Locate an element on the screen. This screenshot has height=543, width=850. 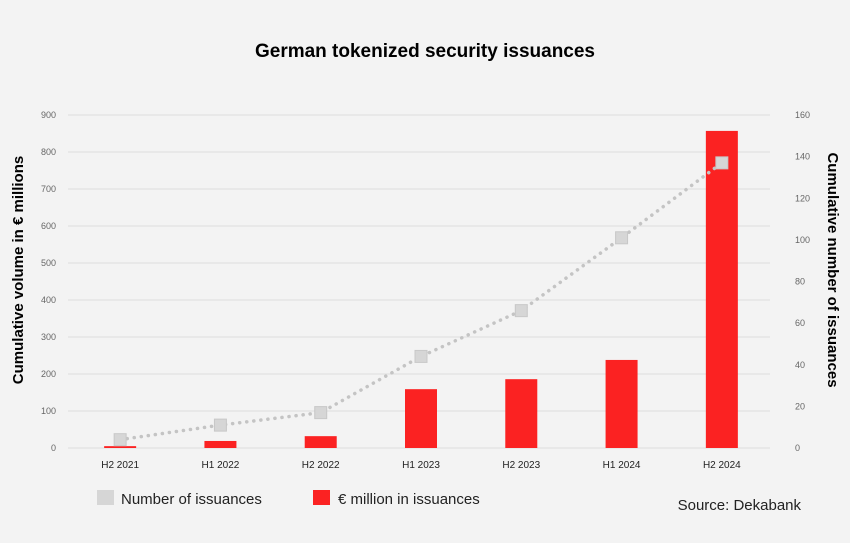
legend-label-volume: € million in issuances is located at coordinates (409, 499).